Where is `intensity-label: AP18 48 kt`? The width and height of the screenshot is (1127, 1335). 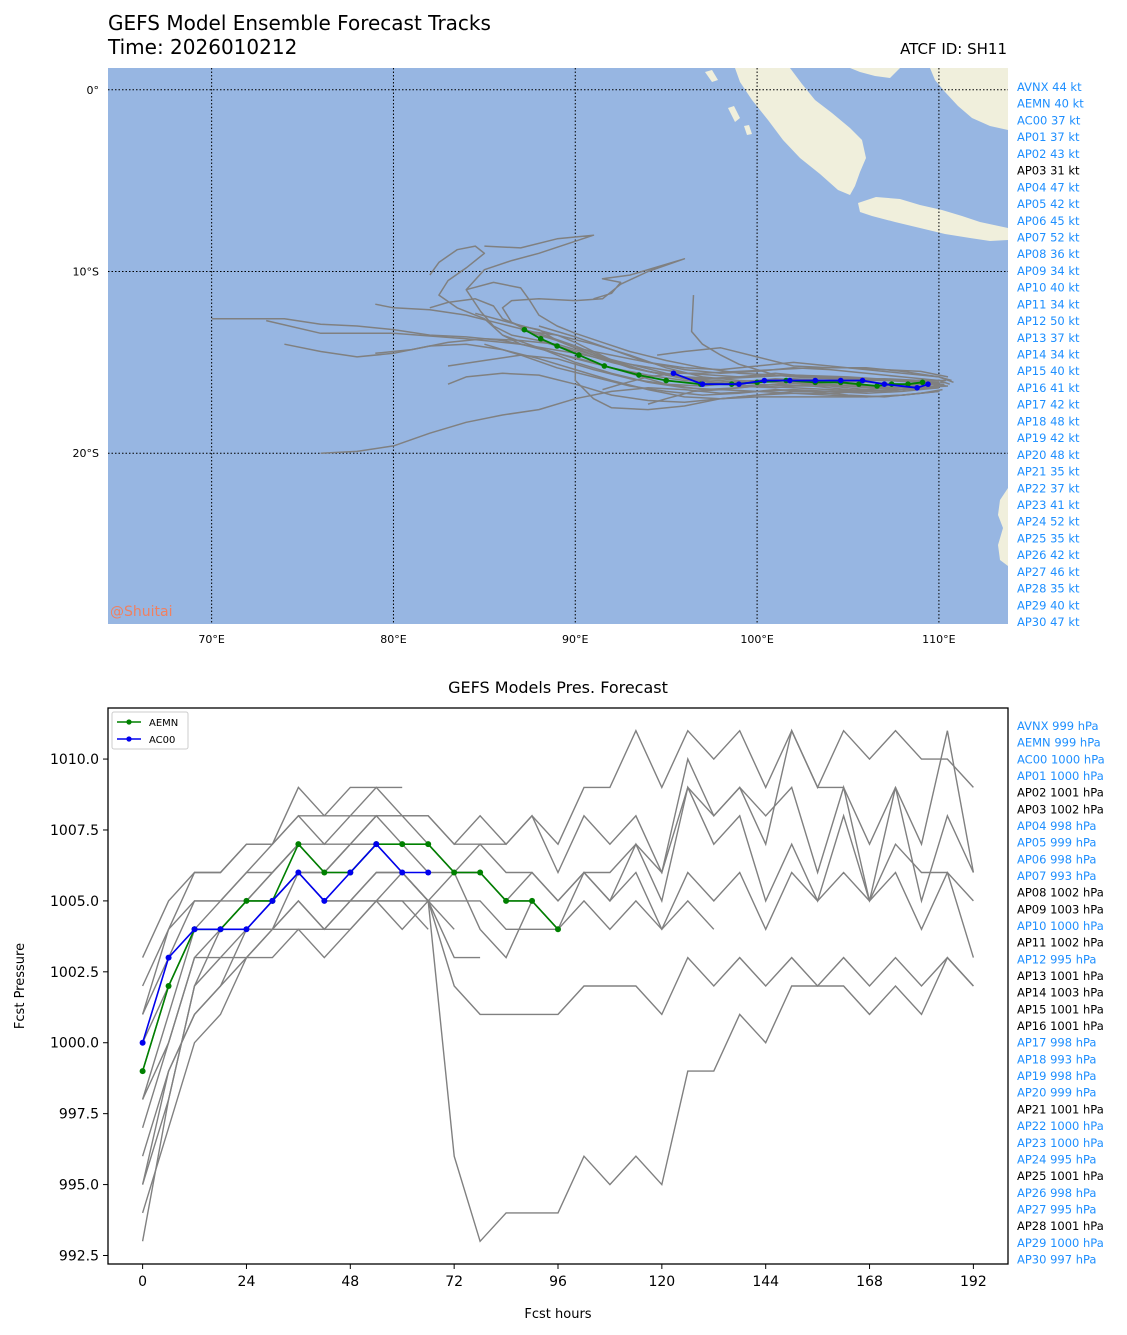
intensity-label: AP18 48 kt is located at coordinates (1048, 421).